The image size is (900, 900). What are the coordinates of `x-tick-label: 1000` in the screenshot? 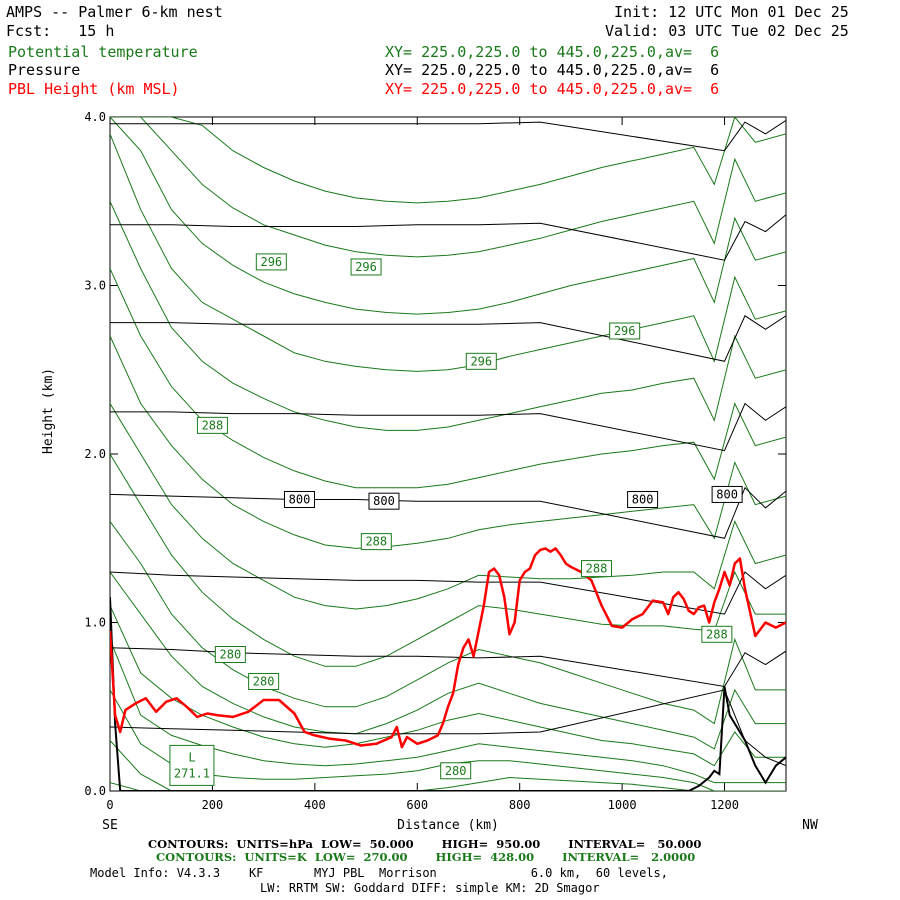 It's located at (622, 805).